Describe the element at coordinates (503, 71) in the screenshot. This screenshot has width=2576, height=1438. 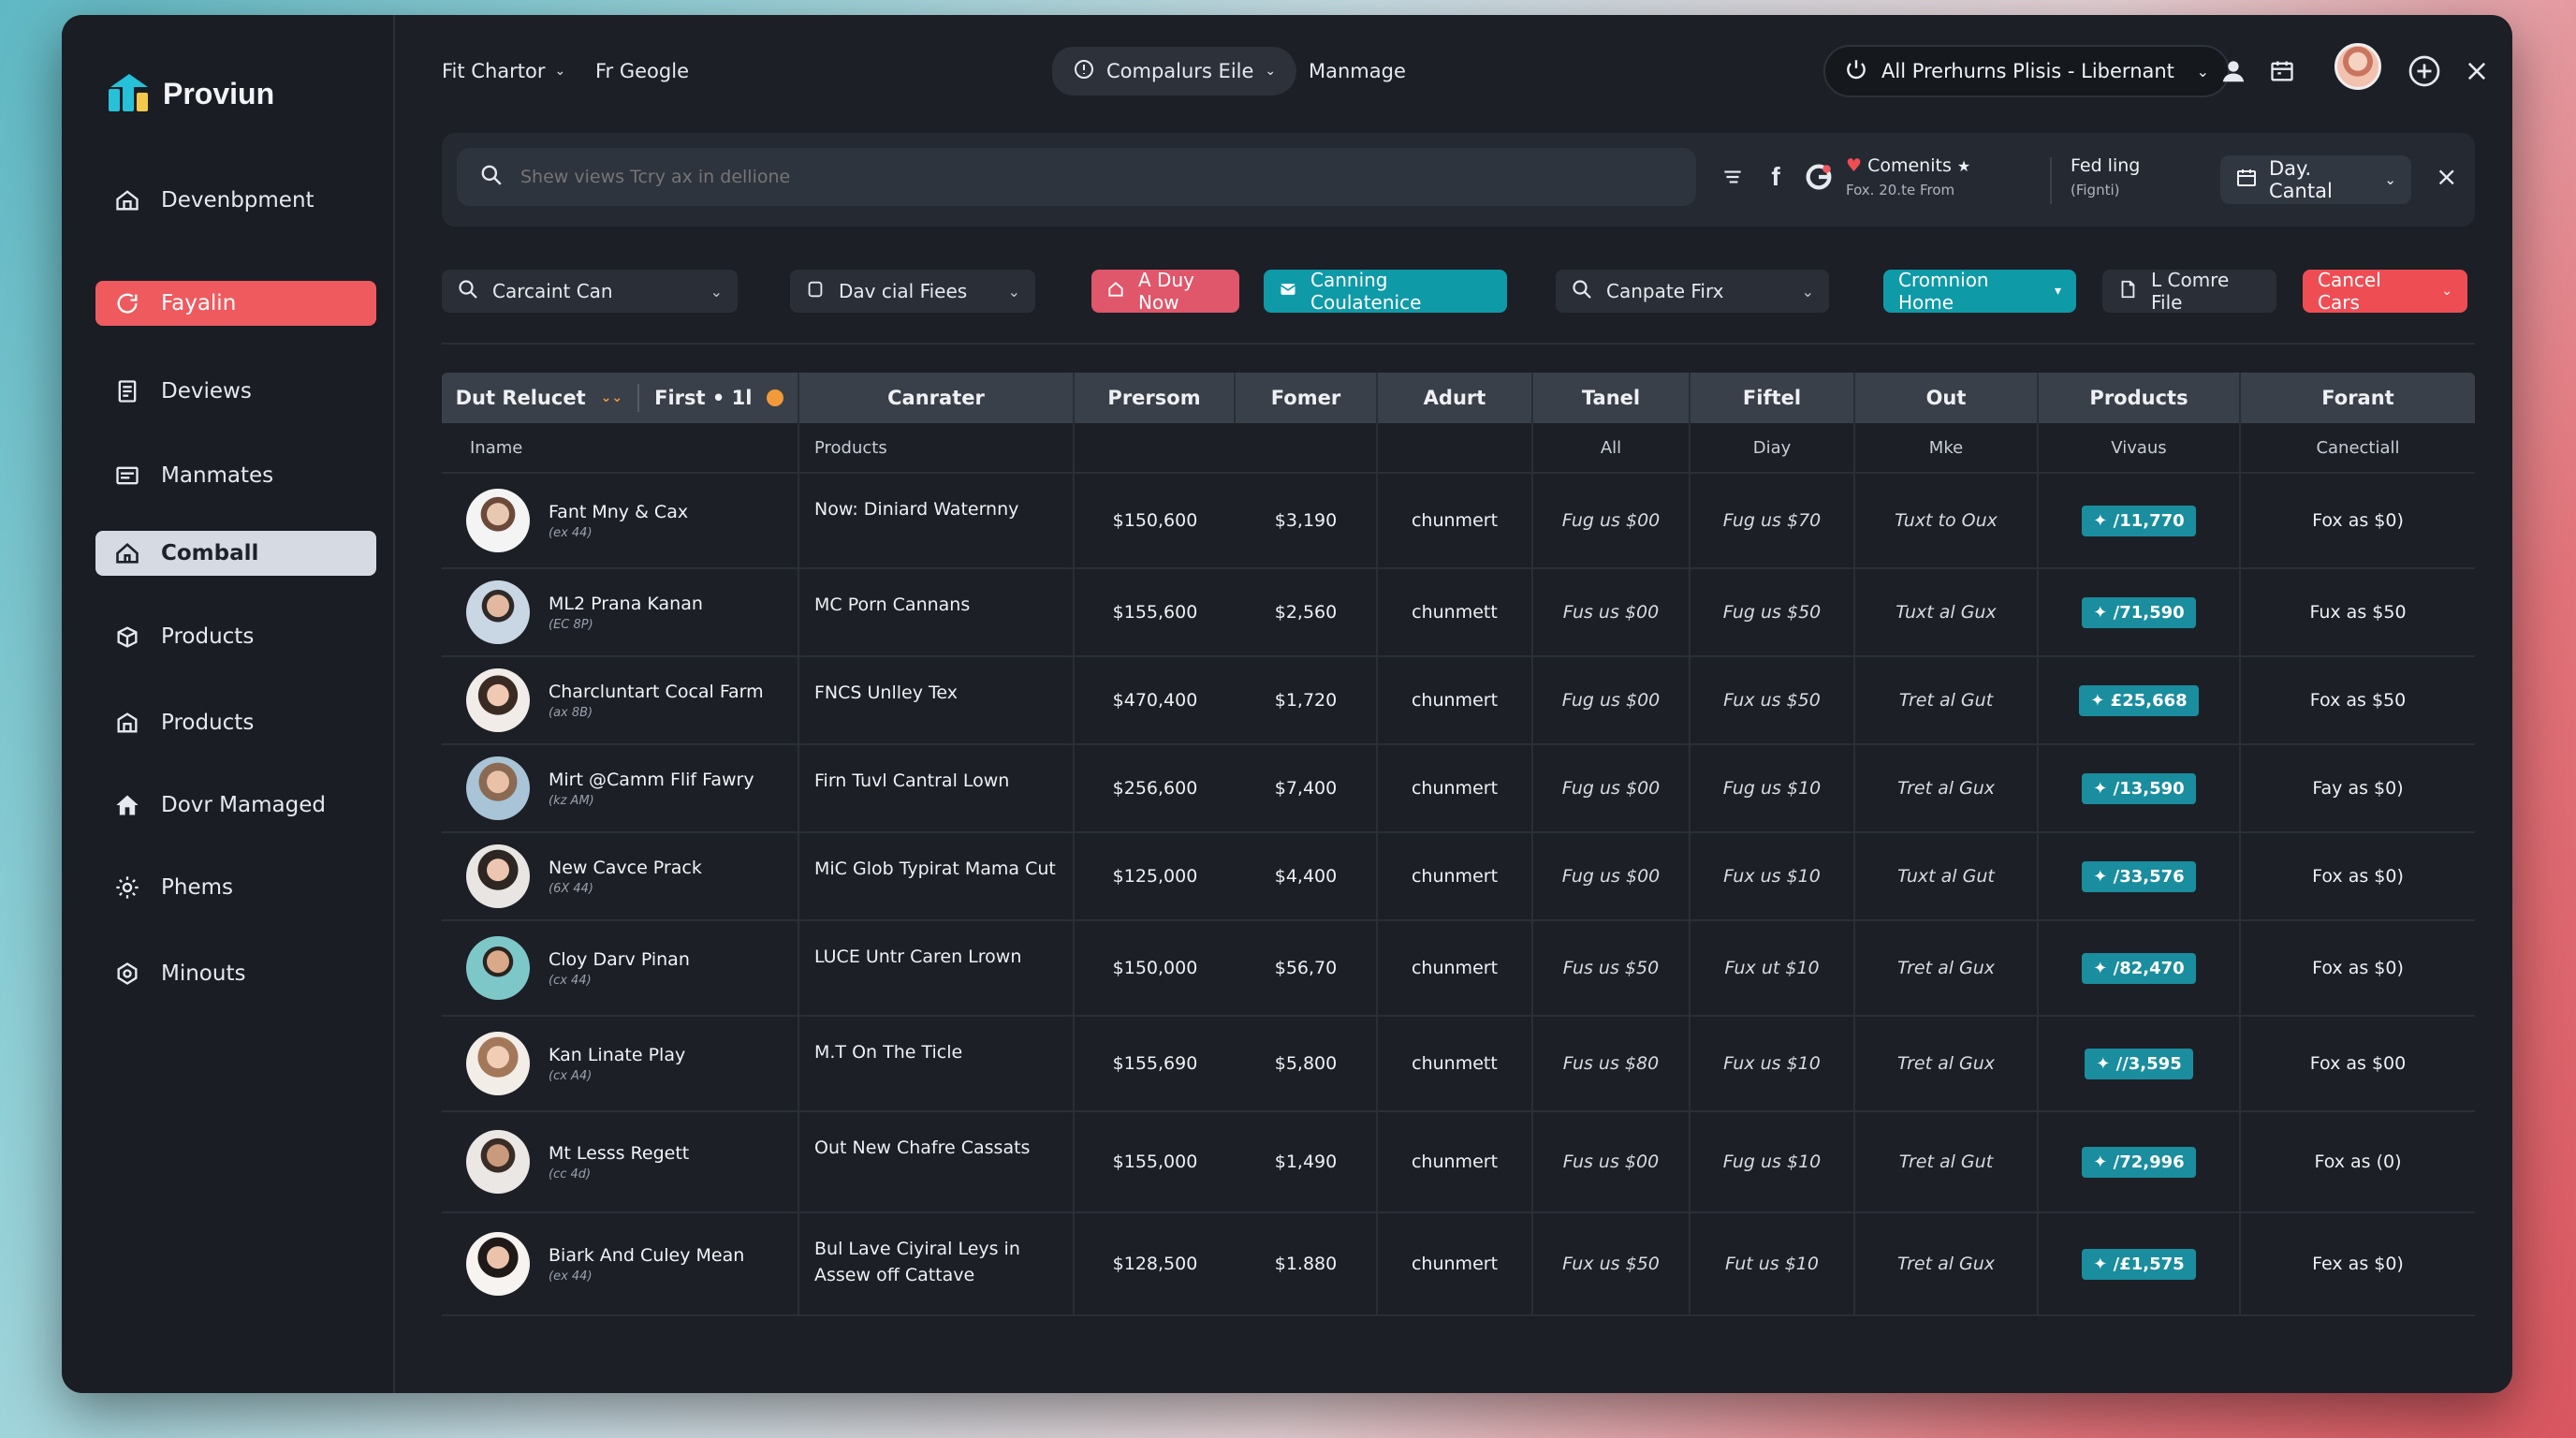
I see `fit-charter-dropdown: Fit Chartor ⌄` at that location.